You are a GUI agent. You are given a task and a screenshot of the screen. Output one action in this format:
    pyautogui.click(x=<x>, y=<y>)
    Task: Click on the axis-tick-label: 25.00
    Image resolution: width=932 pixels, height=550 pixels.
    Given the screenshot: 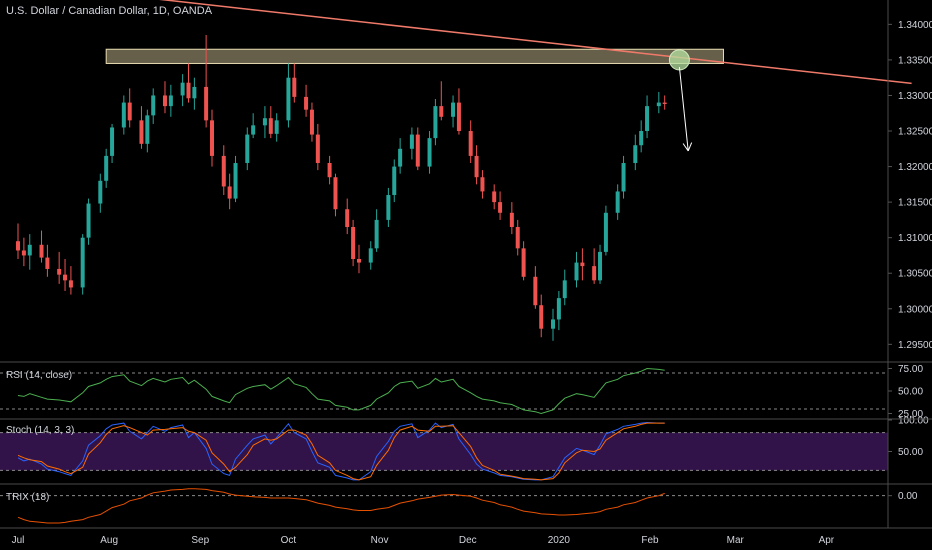 What is the action you would take?
    pyautogui.click(x=910, y=414)
    